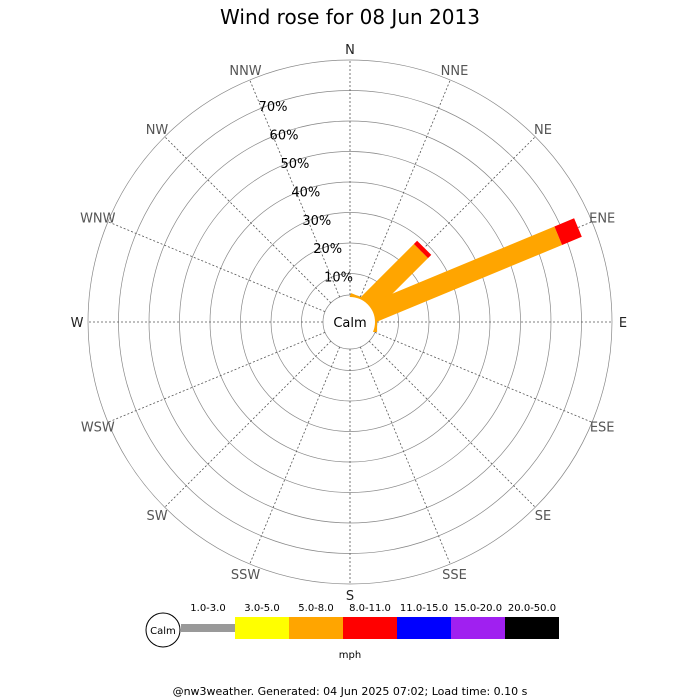  I want to click on ring-labels: 10% 20% 30% 40% 50% 60% 70%, so click(306, 193).